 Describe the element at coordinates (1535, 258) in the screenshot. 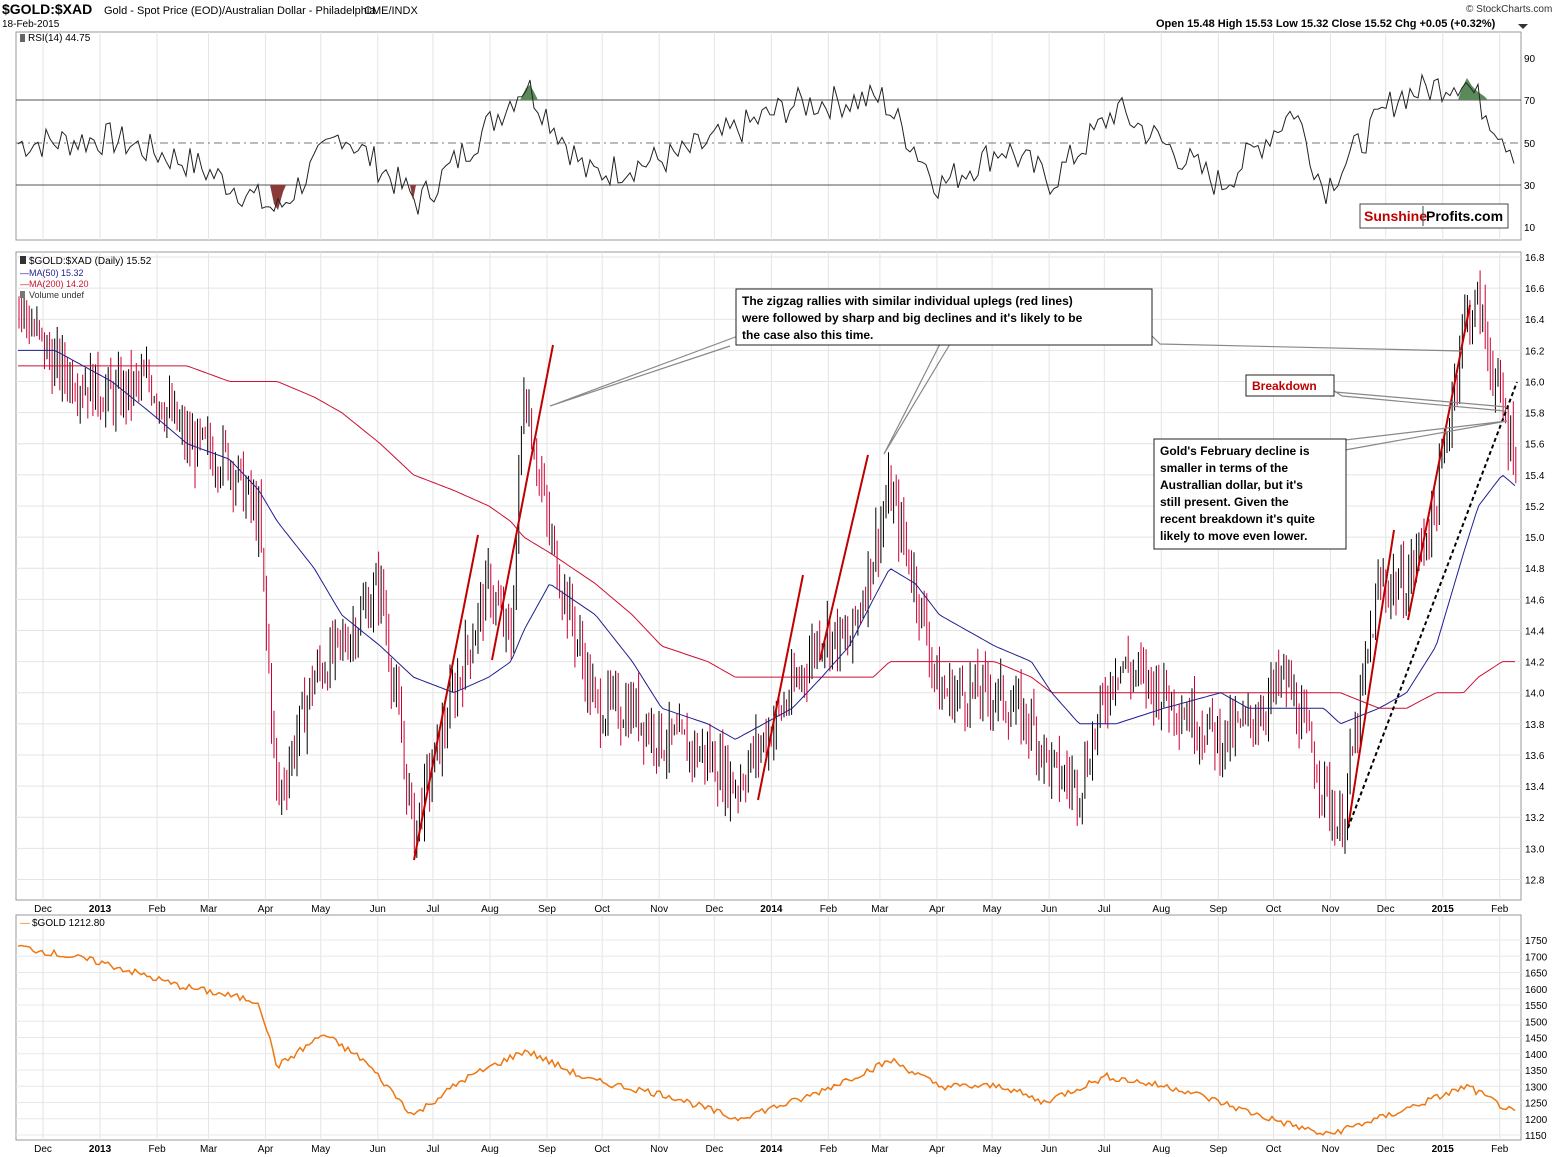

I see `price-tick: 16.8` at that location.